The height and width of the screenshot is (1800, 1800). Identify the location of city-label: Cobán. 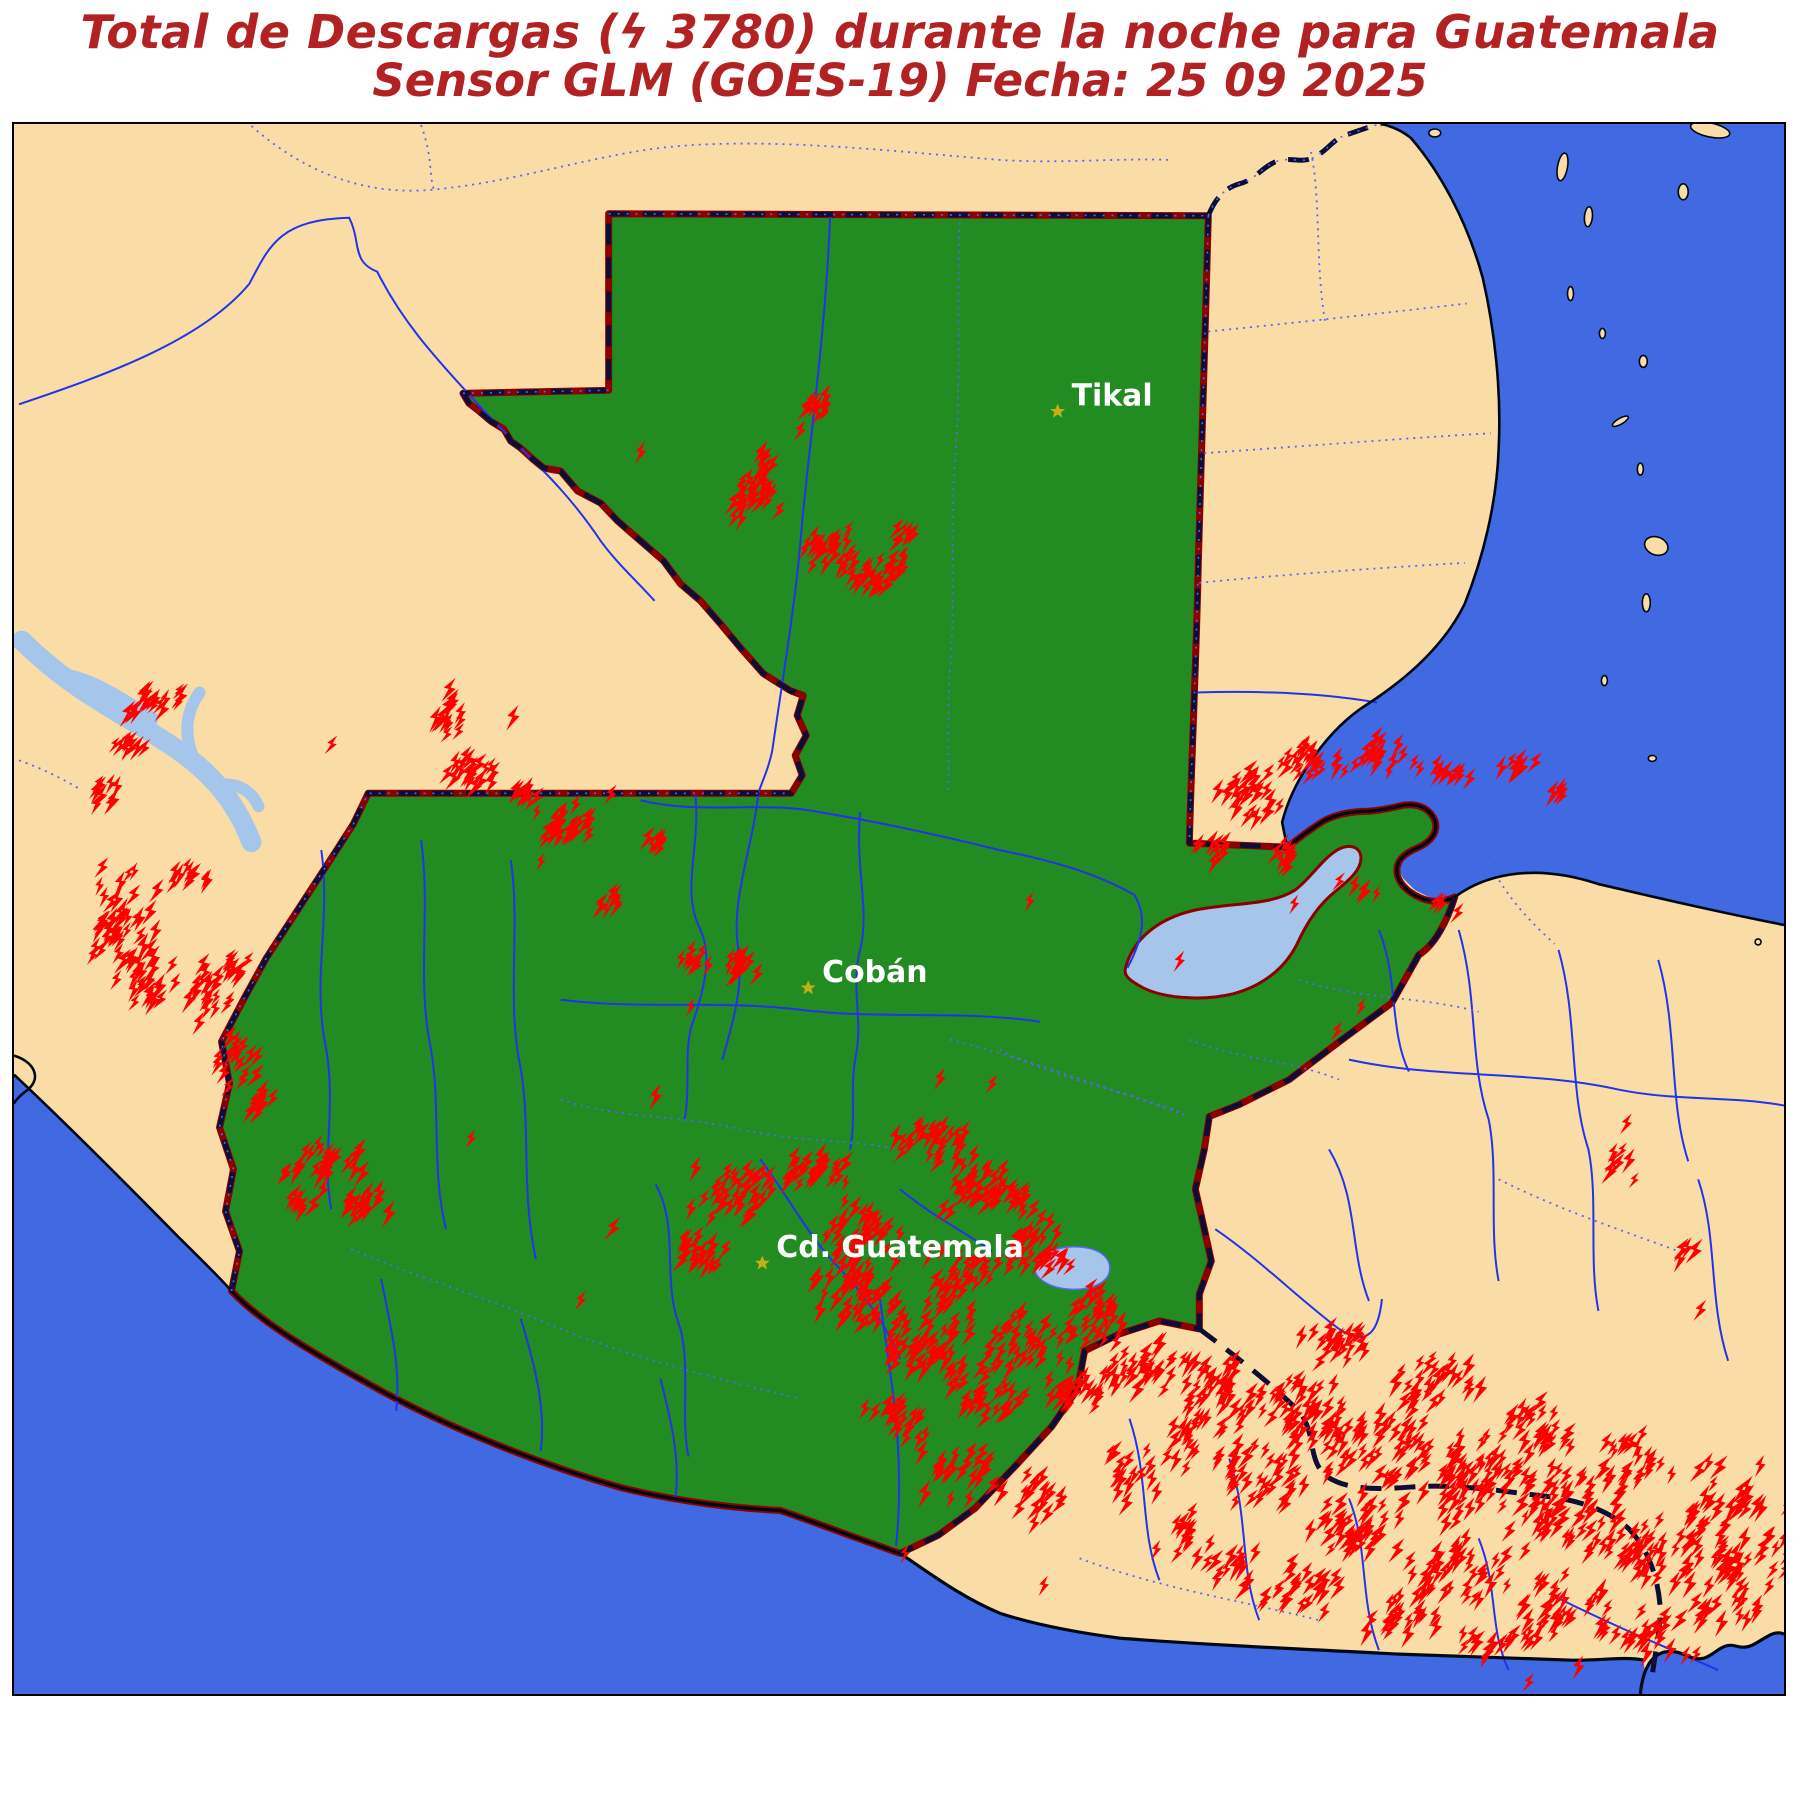
(874, 972).